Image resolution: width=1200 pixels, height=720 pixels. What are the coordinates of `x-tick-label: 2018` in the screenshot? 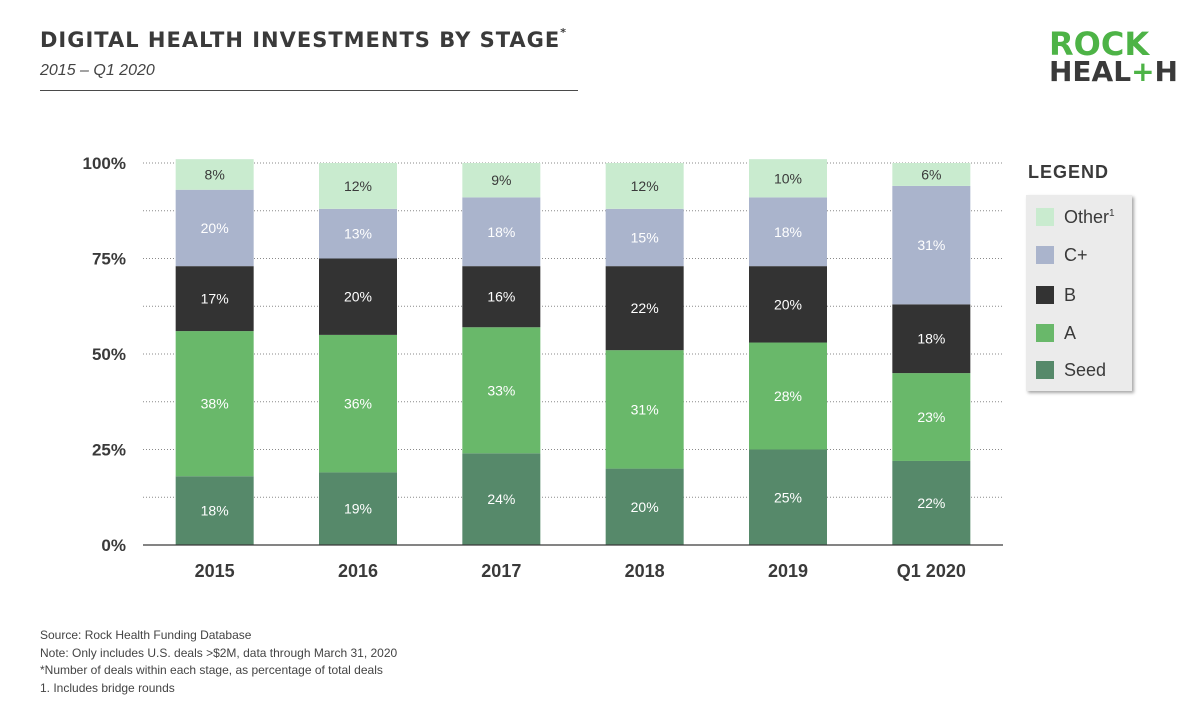 It's located at (645, 571).